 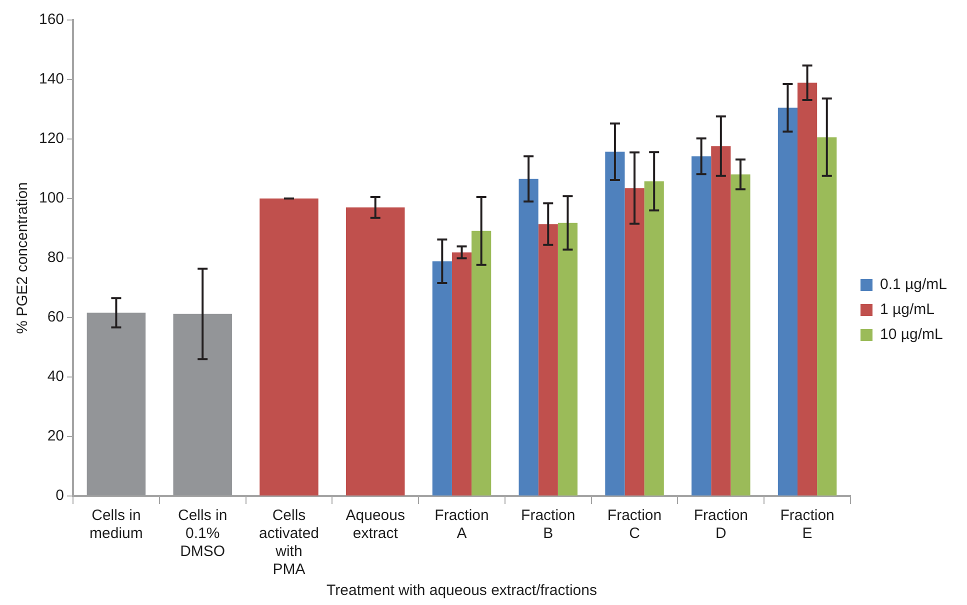 What do you see at coordinates (55, 377) in the screenshot?
I see `y-tick-label: 40` at bounding box center [55, 377].